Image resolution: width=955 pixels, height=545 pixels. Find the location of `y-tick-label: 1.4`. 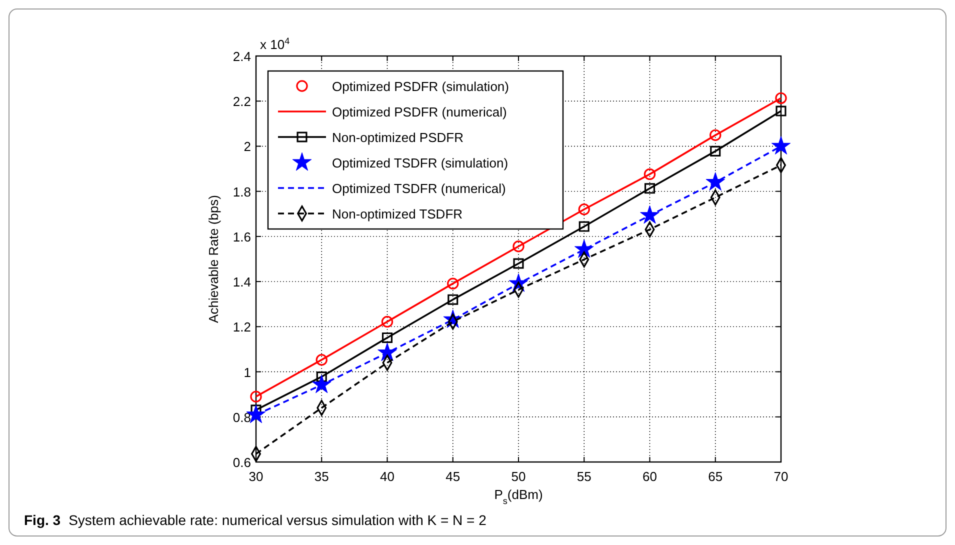

y-tick-label: 1.4 is located at coordinates (241, 282).